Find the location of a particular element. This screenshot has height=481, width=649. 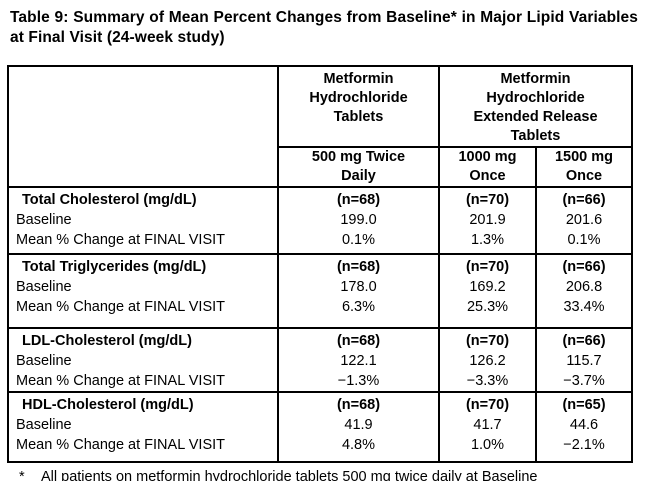

baseline-value: 122.1 is located at coordinates (358, 361).